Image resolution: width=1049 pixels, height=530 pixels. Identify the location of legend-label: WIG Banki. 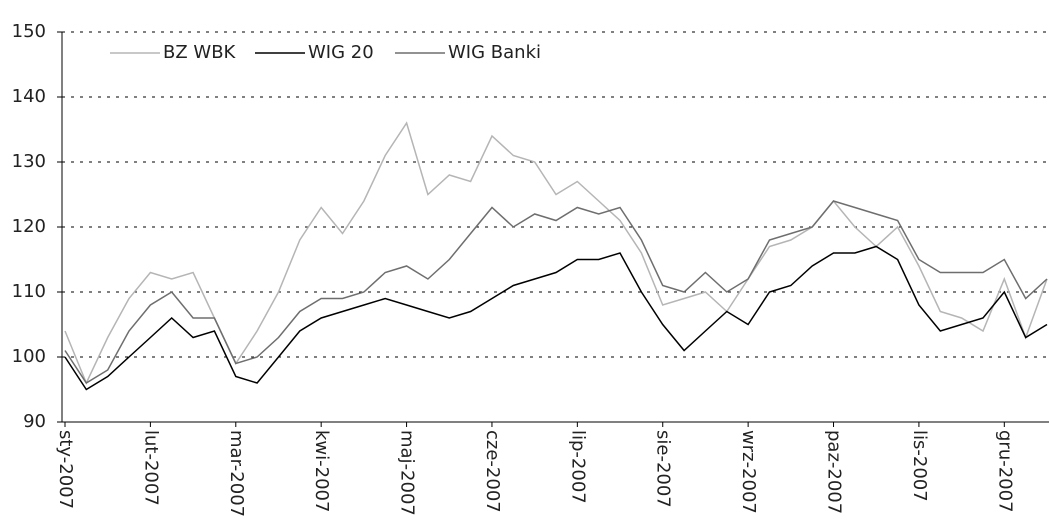
(494, 52).